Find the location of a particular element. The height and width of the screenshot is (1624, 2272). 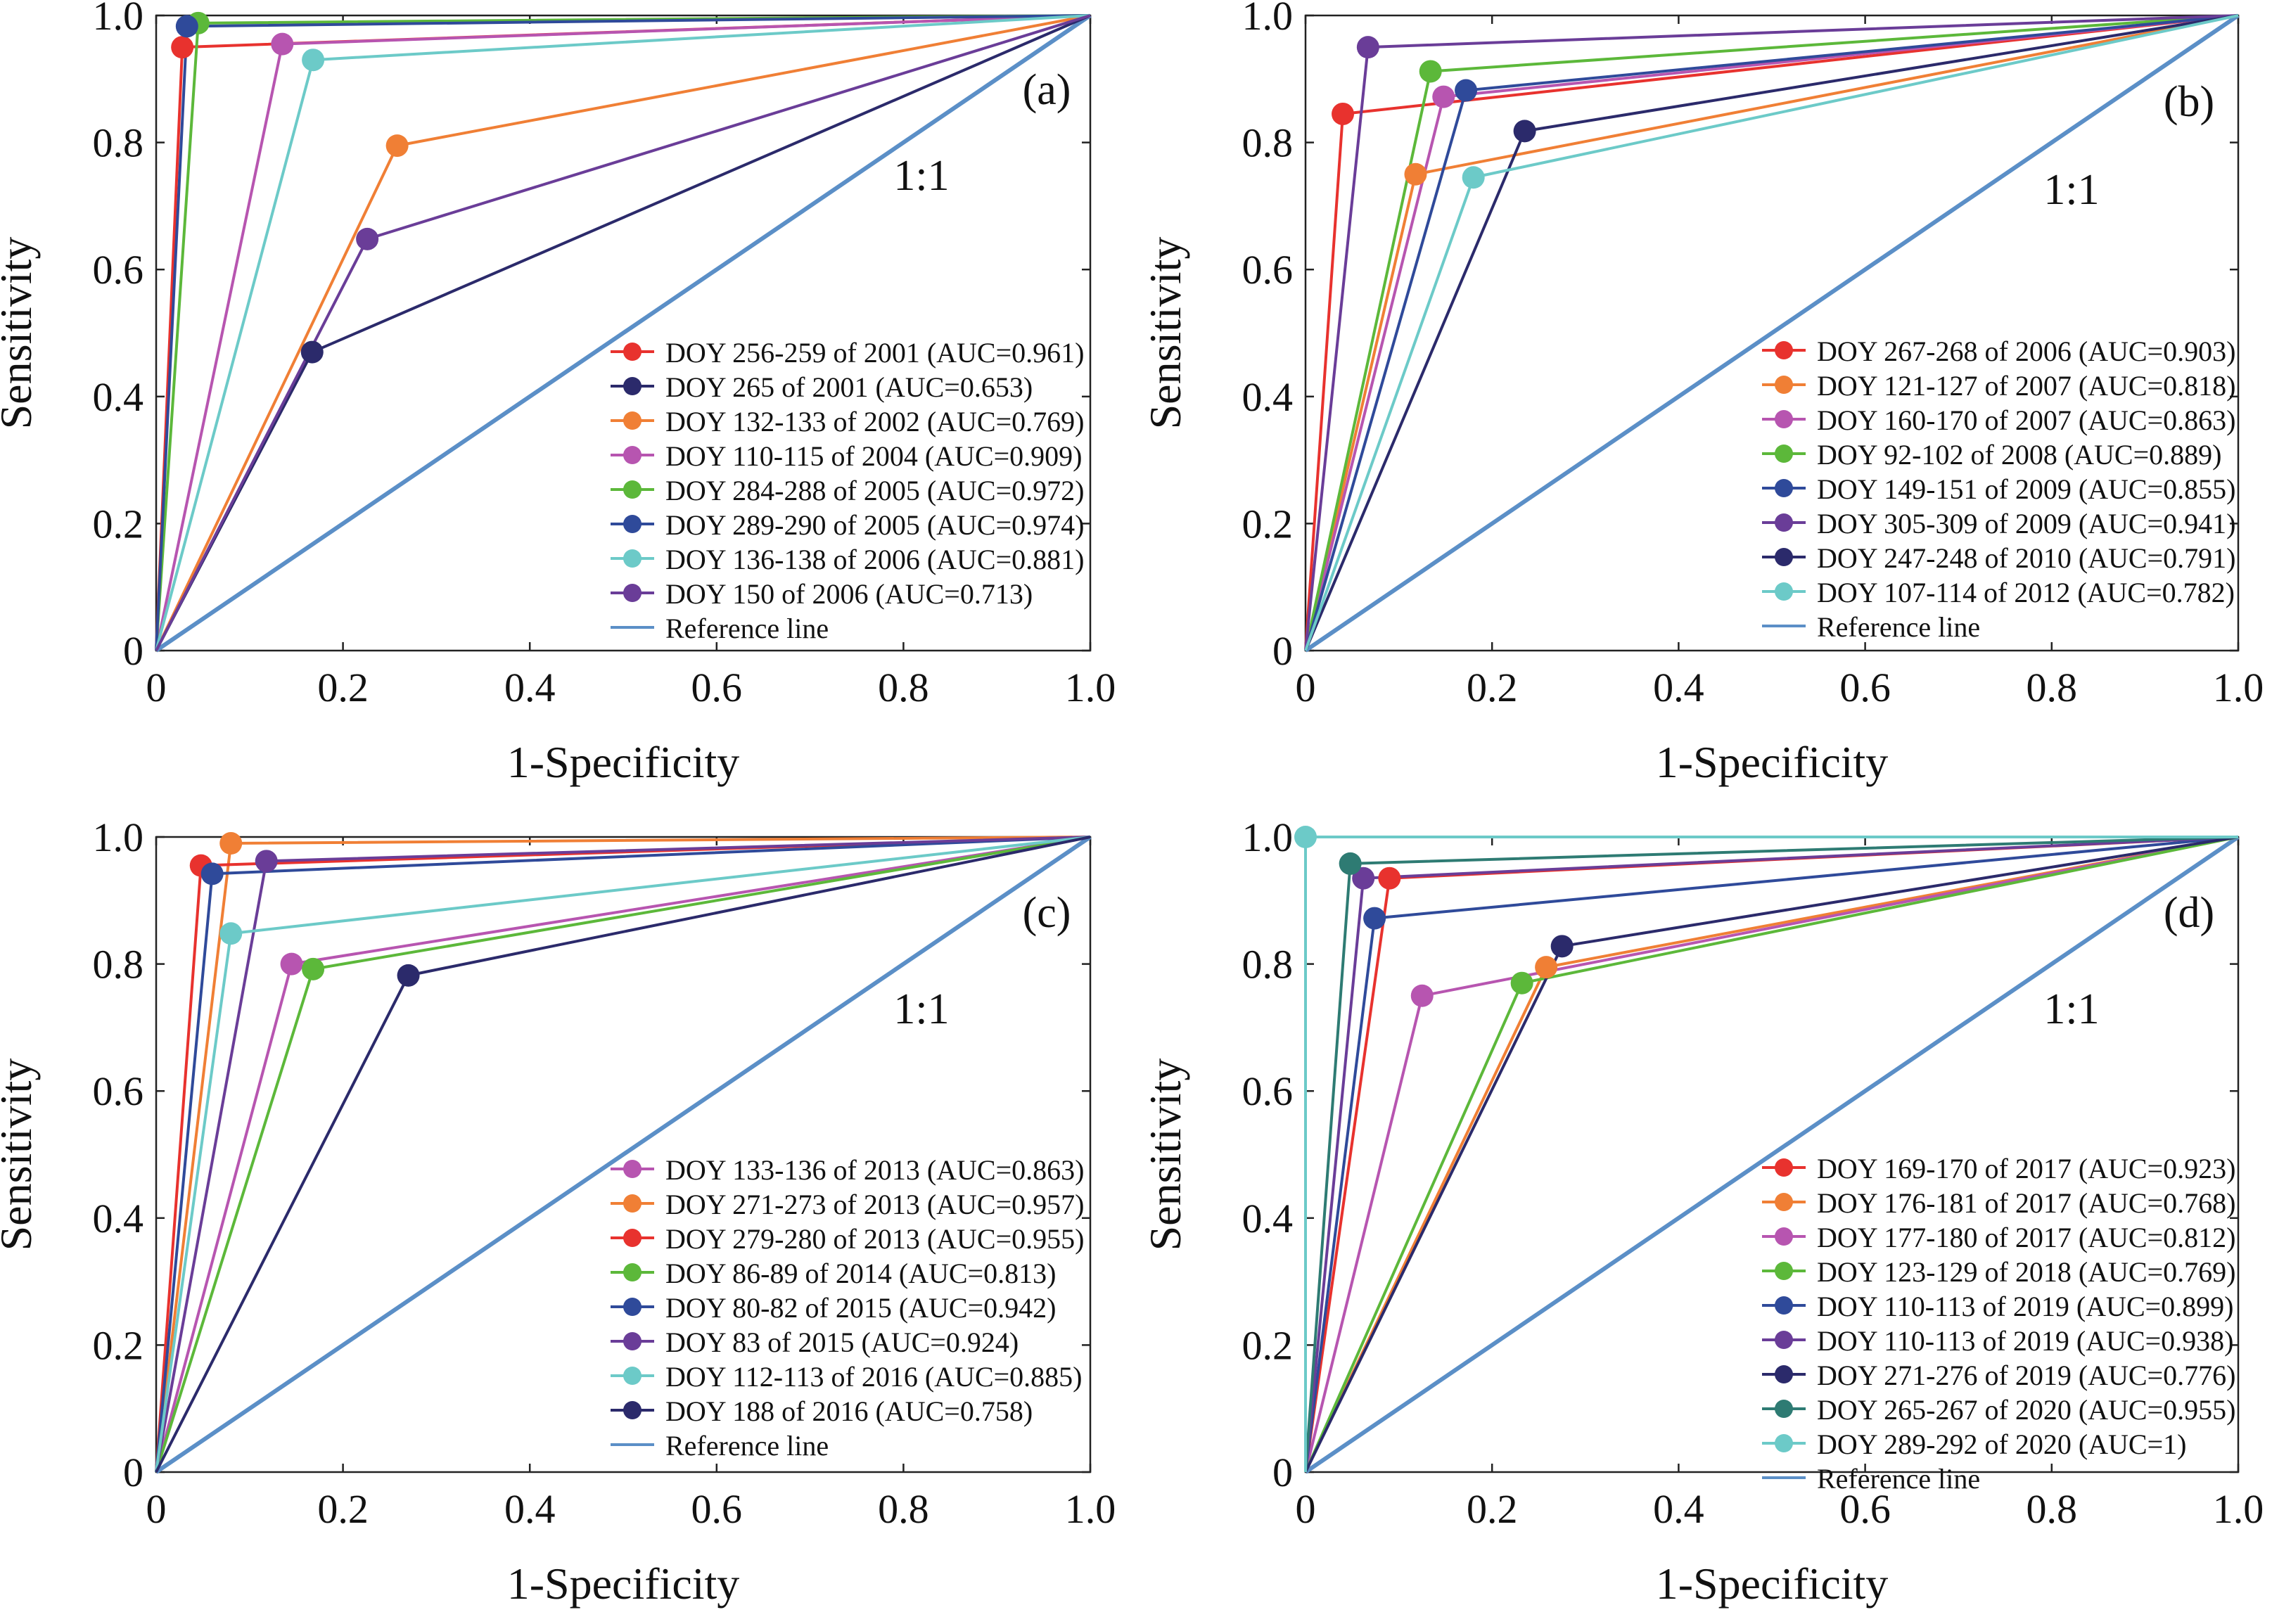

legend-entry: DOY 121-127 of 2007 (AUC=0.818) is located at coordinates (2026, 386).